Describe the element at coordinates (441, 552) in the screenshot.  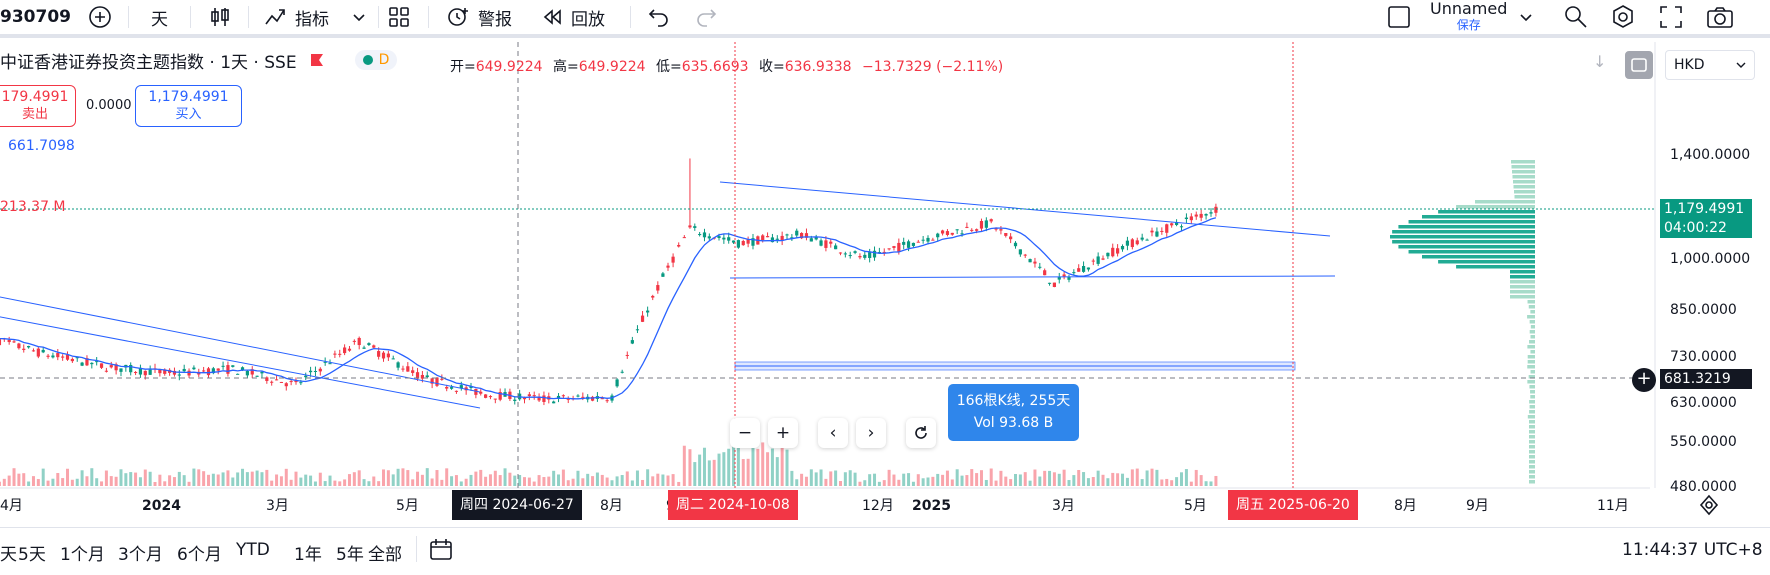
I see `date-range-button` at that location.